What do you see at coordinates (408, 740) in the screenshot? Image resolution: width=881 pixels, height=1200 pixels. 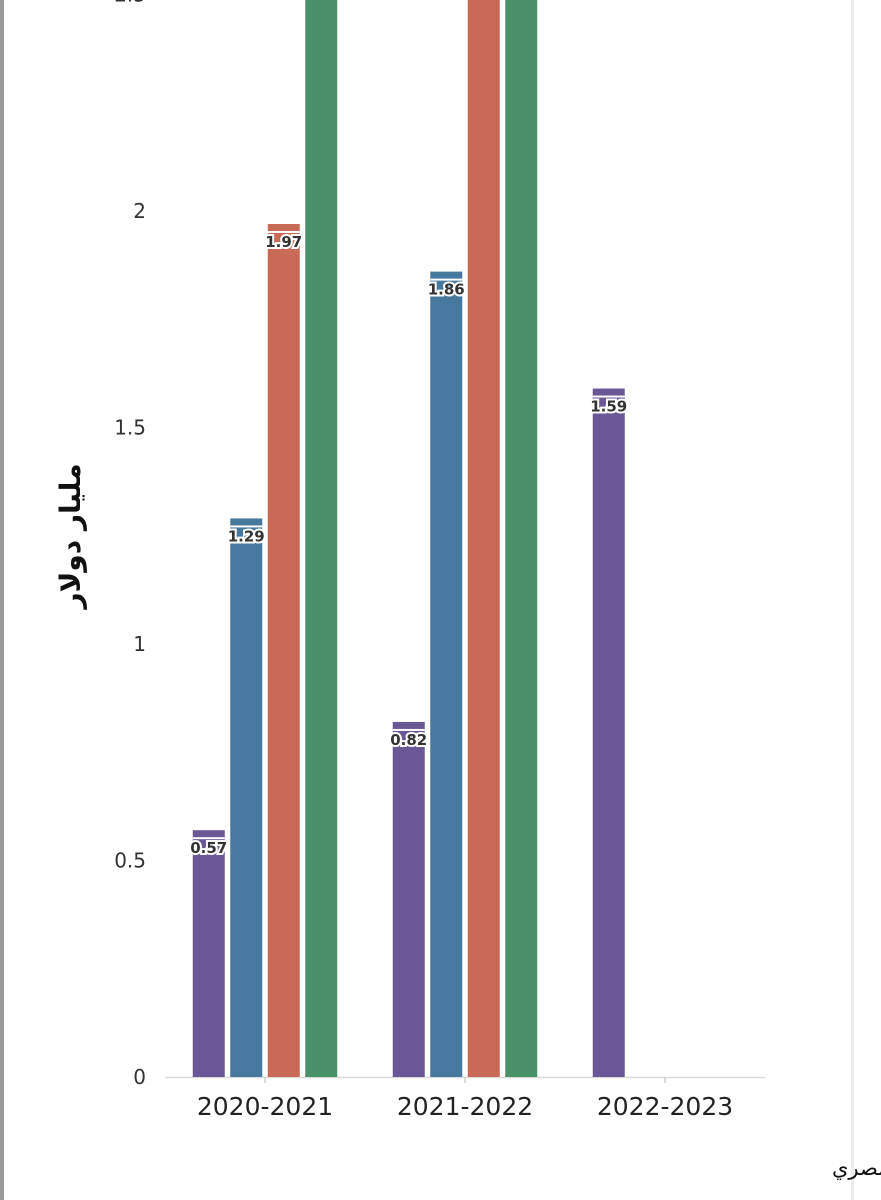 I see `data-label: 0.82` at bounding box center [408, 740].